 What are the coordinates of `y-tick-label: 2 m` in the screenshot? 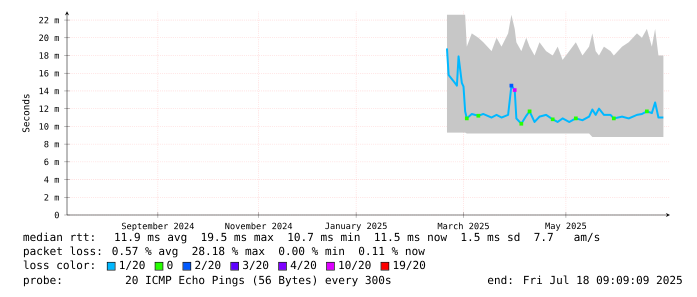 It's located at (52, 197).